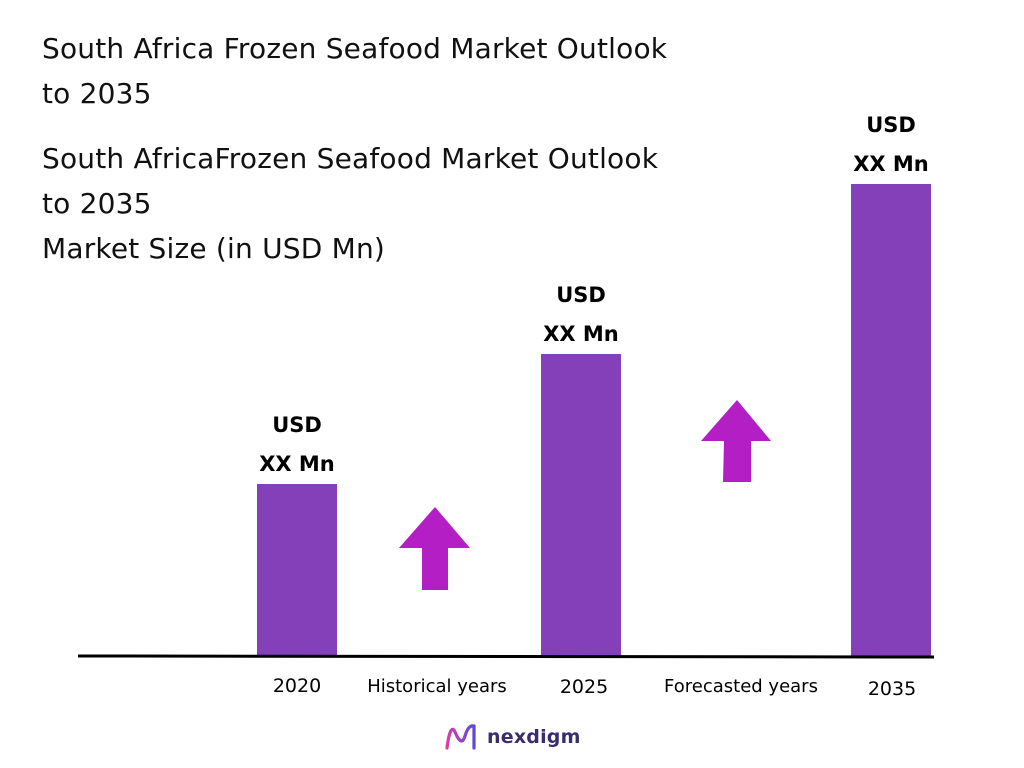 The width and height of the screenshot is (1024, 768). I want to click on value-label-2035-line-2: XX Mn, so click(891, 164).